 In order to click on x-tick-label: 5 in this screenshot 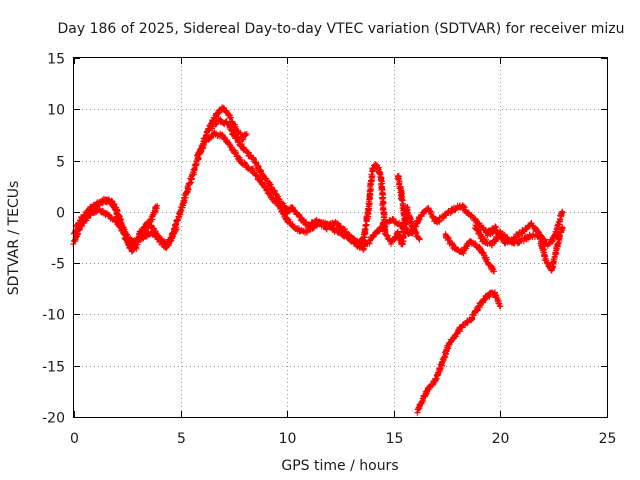, I will do `click(181, 439)`.